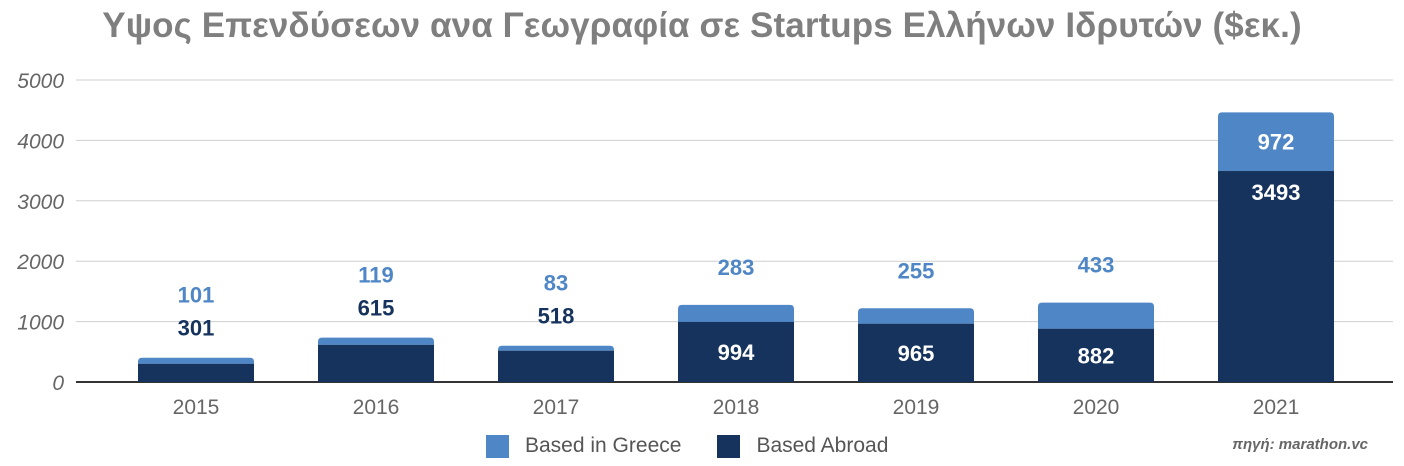 The width and height of the screenshot is (1404, 466). Describe the element at coordinates (40, 81) in the screenshot. I see `y-tick-label: 5000` at that location.